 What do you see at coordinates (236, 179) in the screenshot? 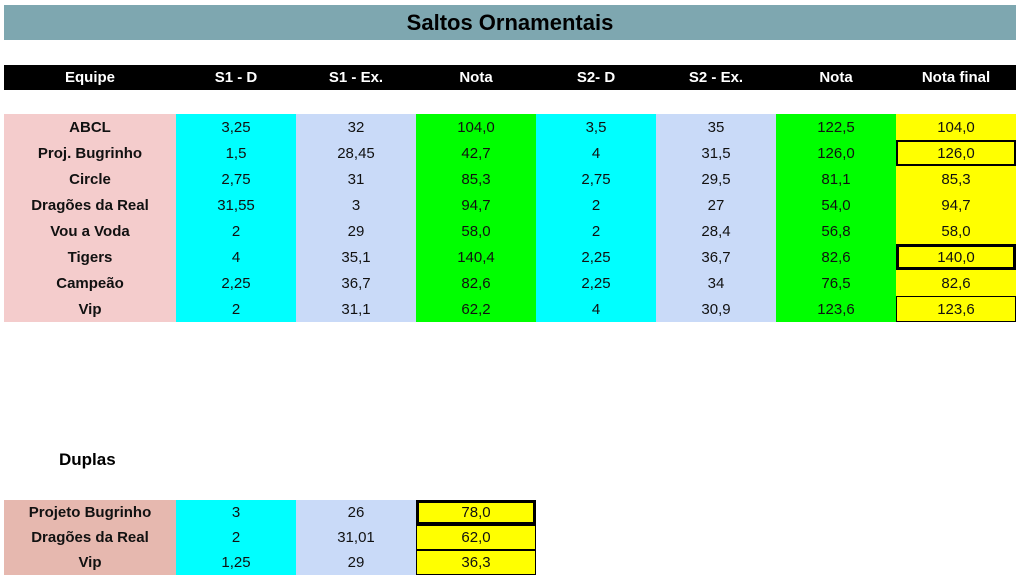
I see `s1-d-cell: 2,75` at bounding box center [236, 179].